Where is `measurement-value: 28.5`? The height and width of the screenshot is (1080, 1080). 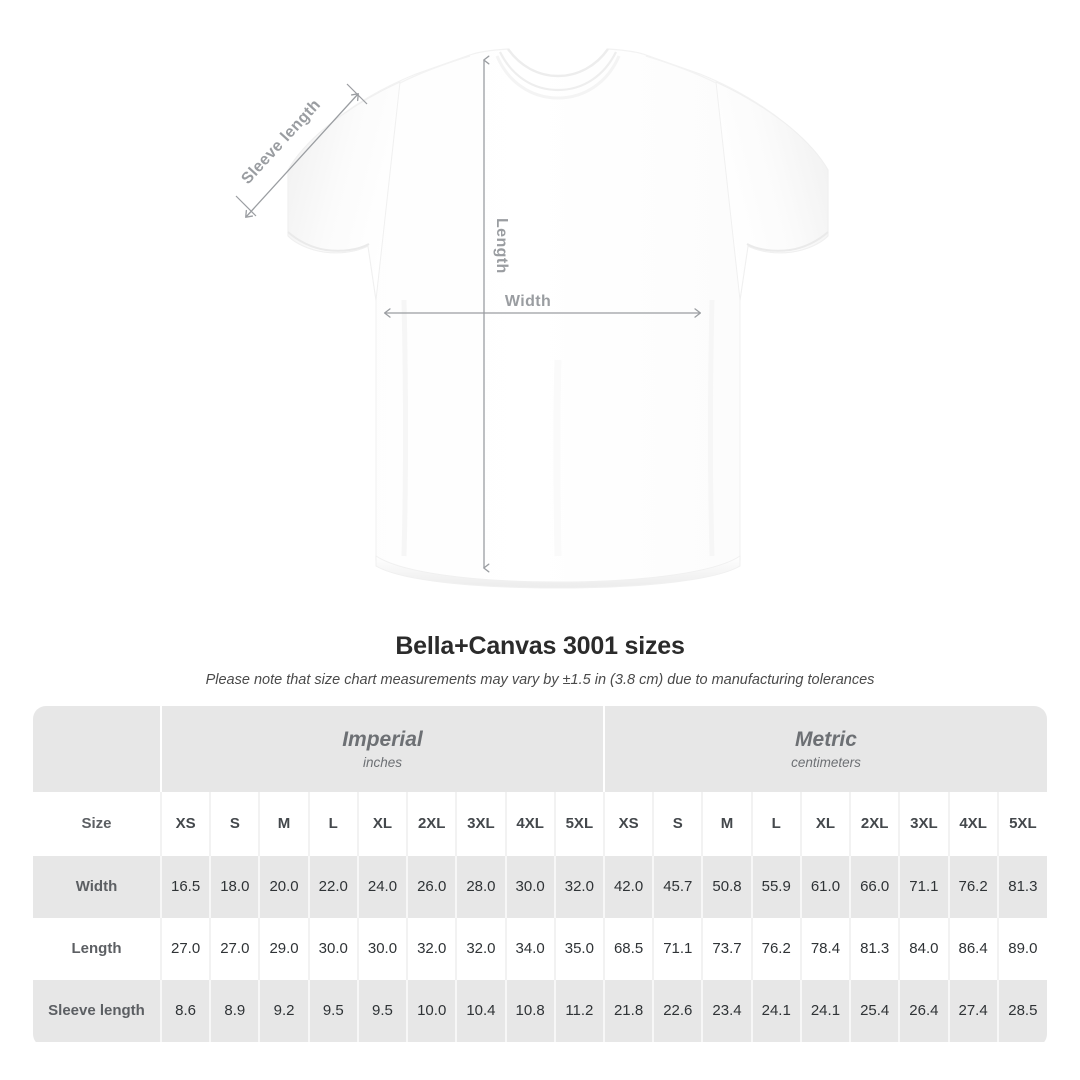
measurement-value: 28.5 is located at coordinates (1023, 1010).